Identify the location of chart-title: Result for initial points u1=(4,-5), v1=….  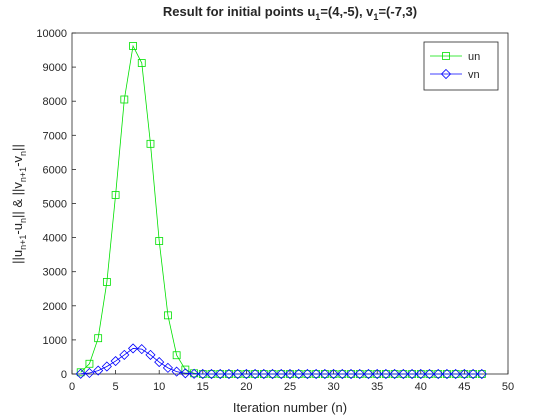
(290, 13).